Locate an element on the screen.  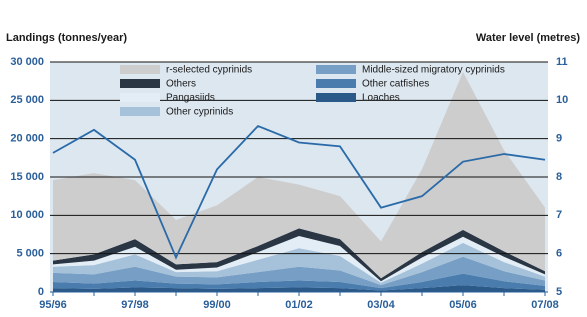
y2-tick-label: 6 is located at coordinates (559, 254).